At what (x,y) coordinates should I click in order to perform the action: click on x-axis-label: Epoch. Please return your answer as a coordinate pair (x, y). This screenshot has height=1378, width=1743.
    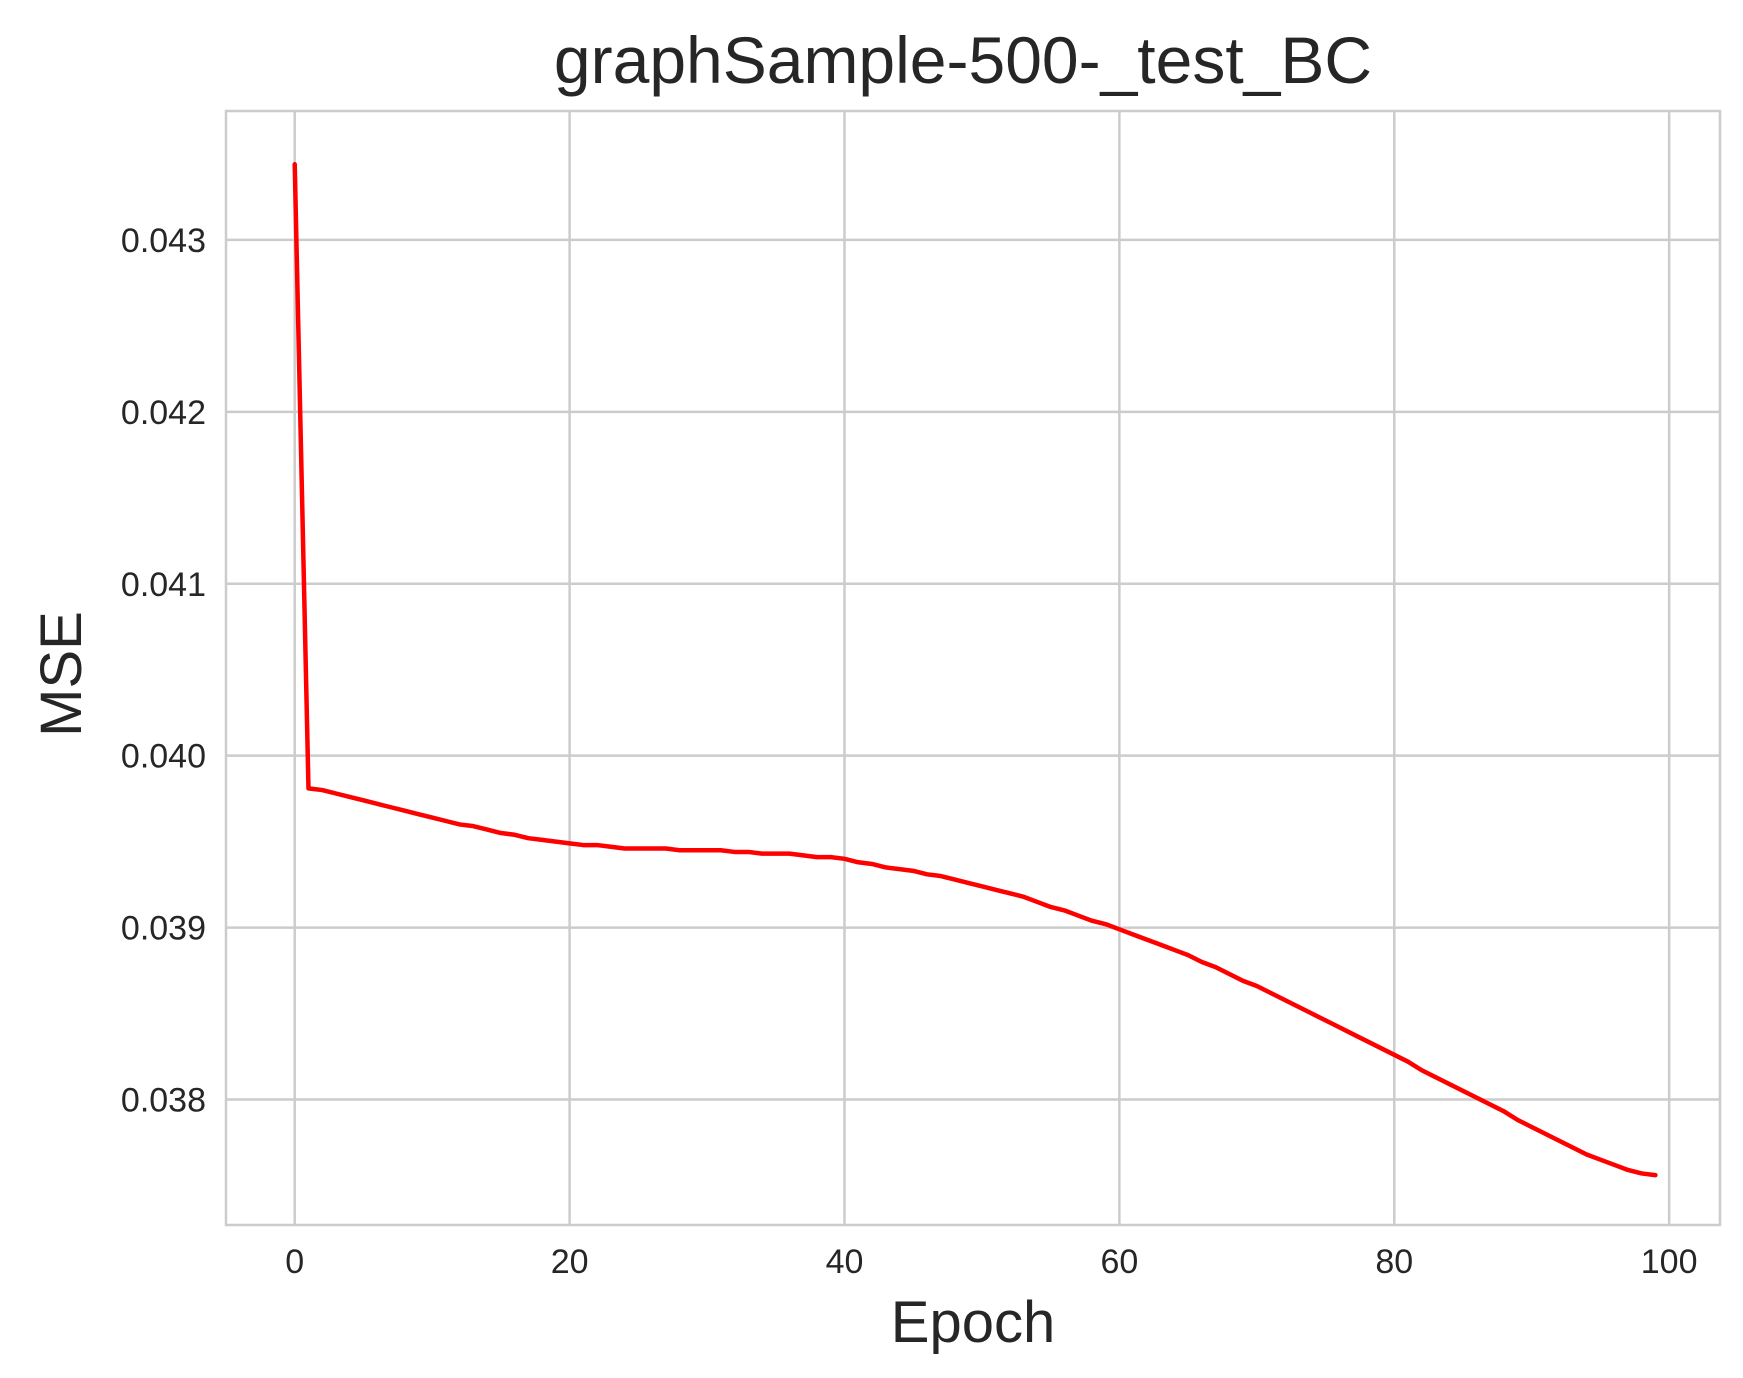
    Looking at the image, I should click on (973, 1322).